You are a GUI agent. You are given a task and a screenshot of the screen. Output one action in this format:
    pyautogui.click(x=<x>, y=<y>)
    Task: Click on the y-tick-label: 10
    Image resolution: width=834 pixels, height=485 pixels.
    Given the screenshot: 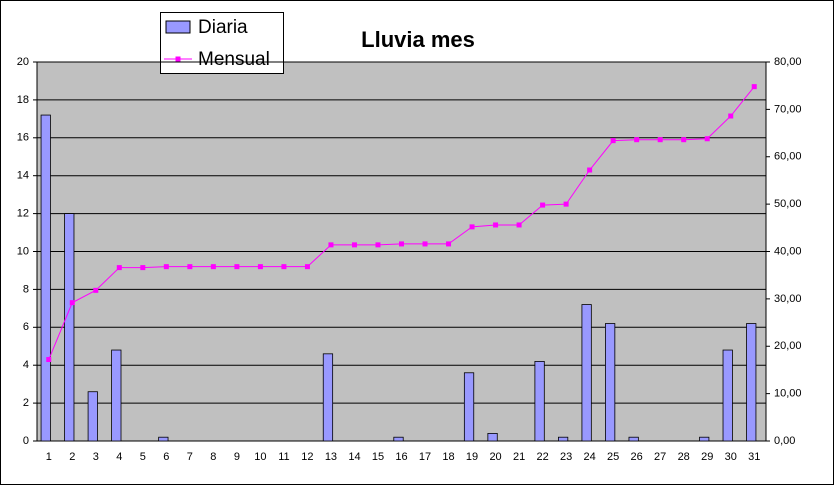 What is the action you would take?
    pyautogui.click(x=23, y=251)
    